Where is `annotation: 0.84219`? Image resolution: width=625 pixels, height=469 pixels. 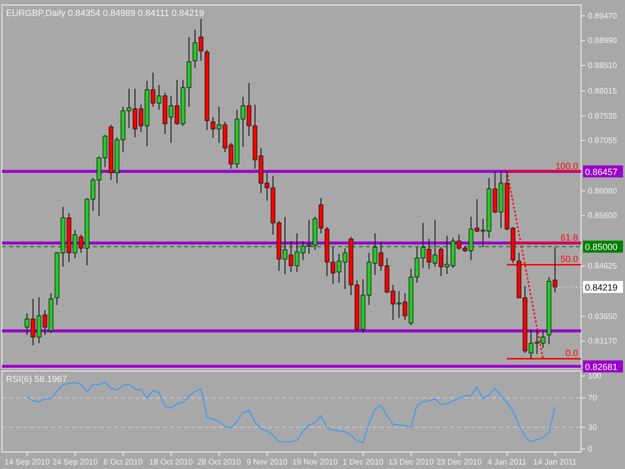 annotation: 0.84219 is located at coordinates (601, 287).